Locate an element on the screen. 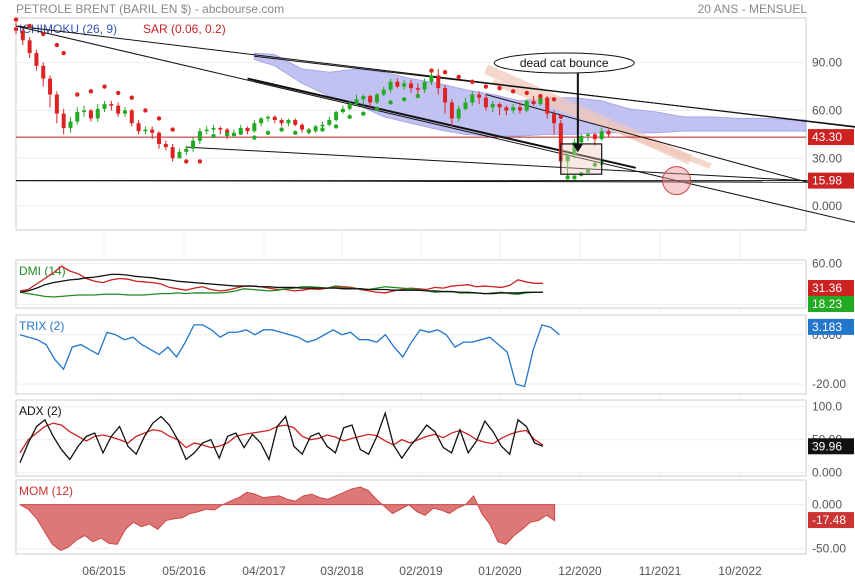  y-tick-label: 0.000 is located at coordinates (827, 505).